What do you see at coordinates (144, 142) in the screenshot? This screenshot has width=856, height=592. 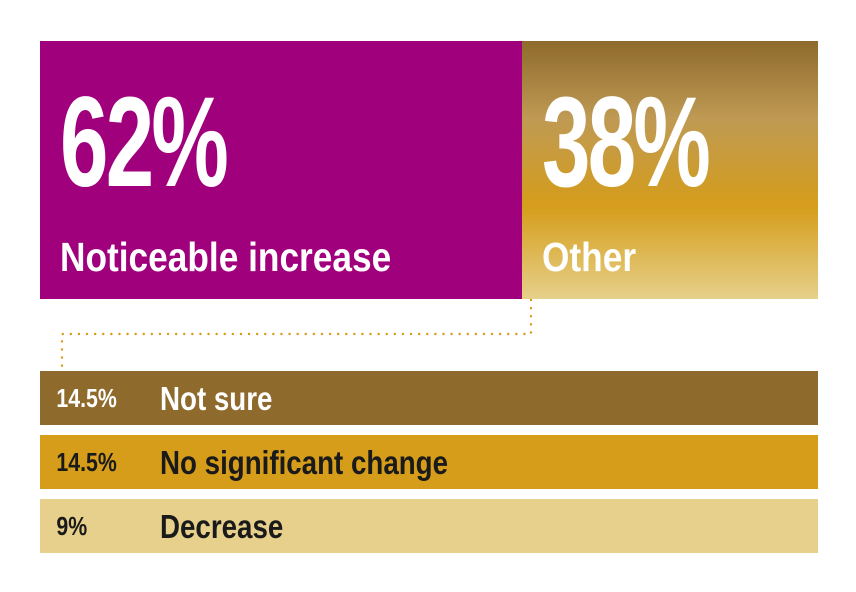 I see `percent-noticeable-increase: 62%` at bounding box center [144, 142].